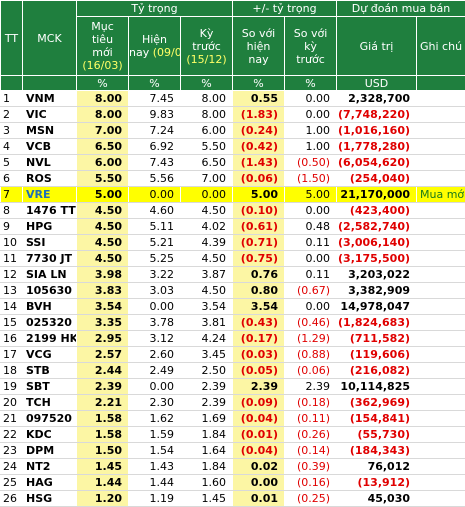  I want to click on target-weight-cell: 4.50, so click(103, 259).